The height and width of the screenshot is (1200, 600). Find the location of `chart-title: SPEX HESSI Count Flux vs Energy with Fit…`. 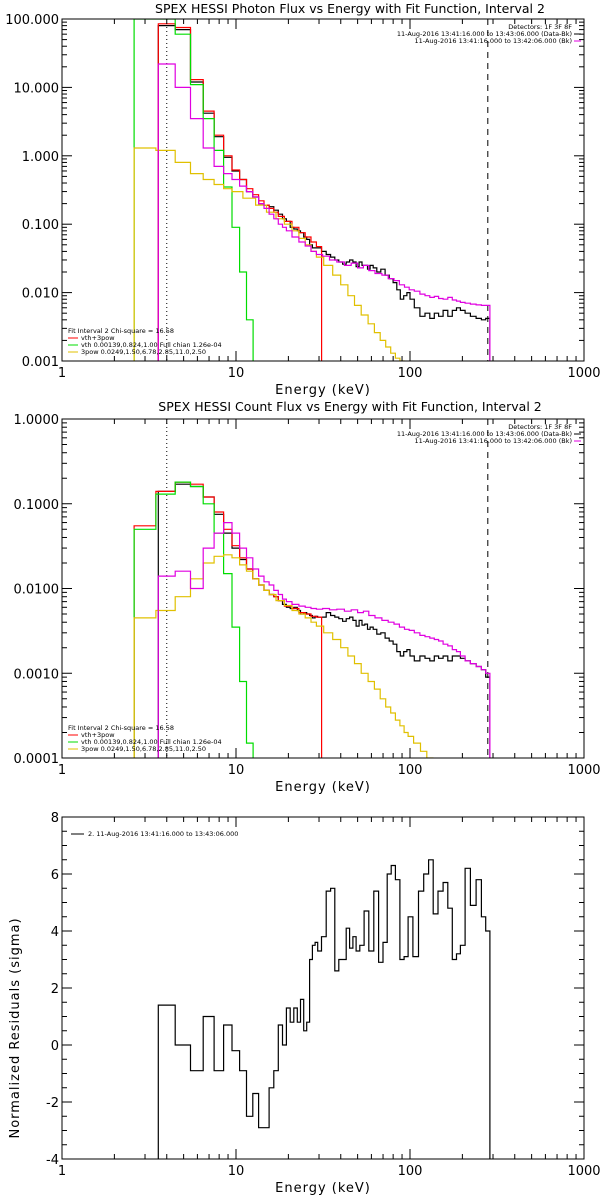

chart-title: SPEX HESSI Count Flux vs Energy with Fit… is located at coordinates (349, 406).